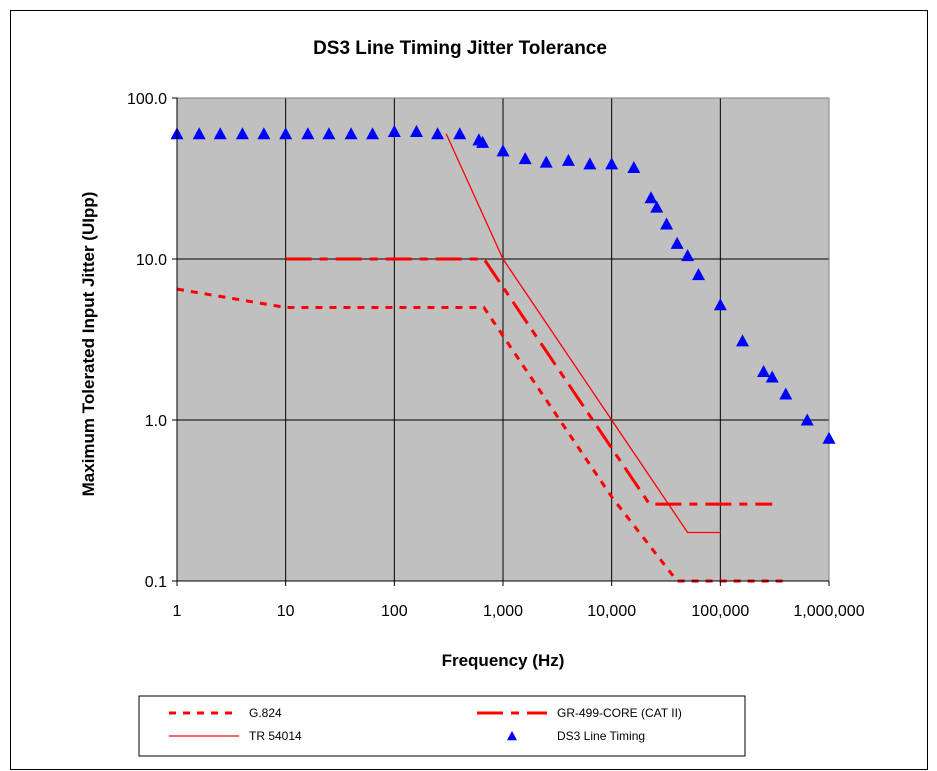 This screenshot has height=771, width=937. What do you see at coordinates (151, 260) in the screenshot?
I see `y-tick-label: 10.0` at bounding box center [151, 260].